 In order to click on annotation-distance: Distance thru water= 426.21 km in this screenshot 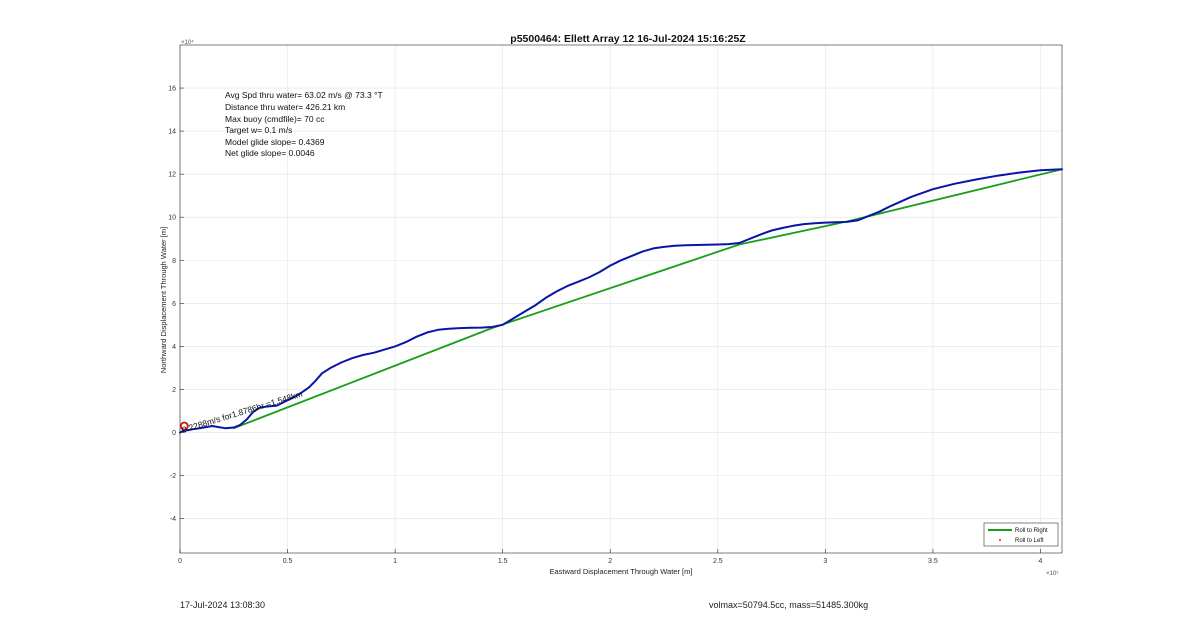, I will do `click(285, 107)`.